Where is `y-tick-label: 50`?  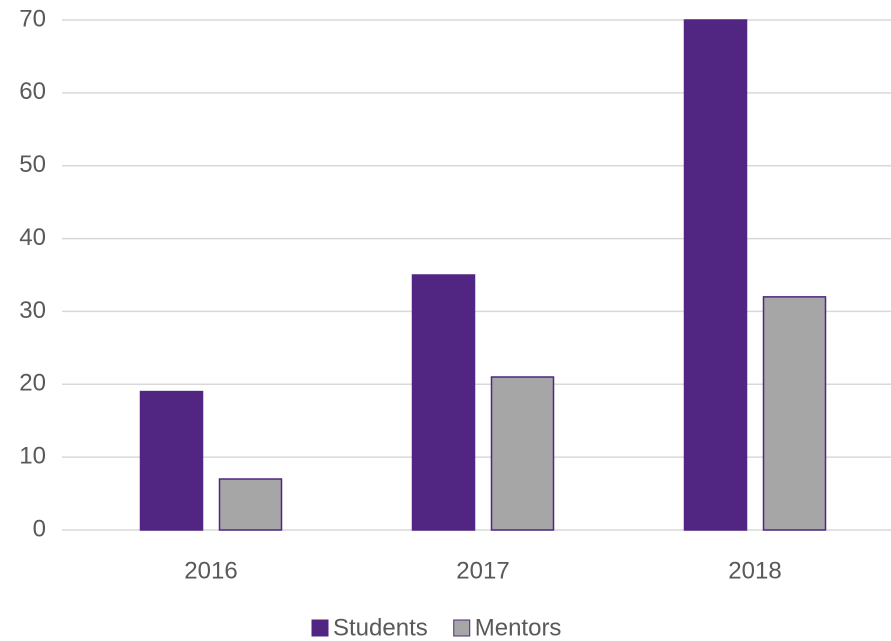
y-tick-label: 50 is located at coordinates (32, 164).